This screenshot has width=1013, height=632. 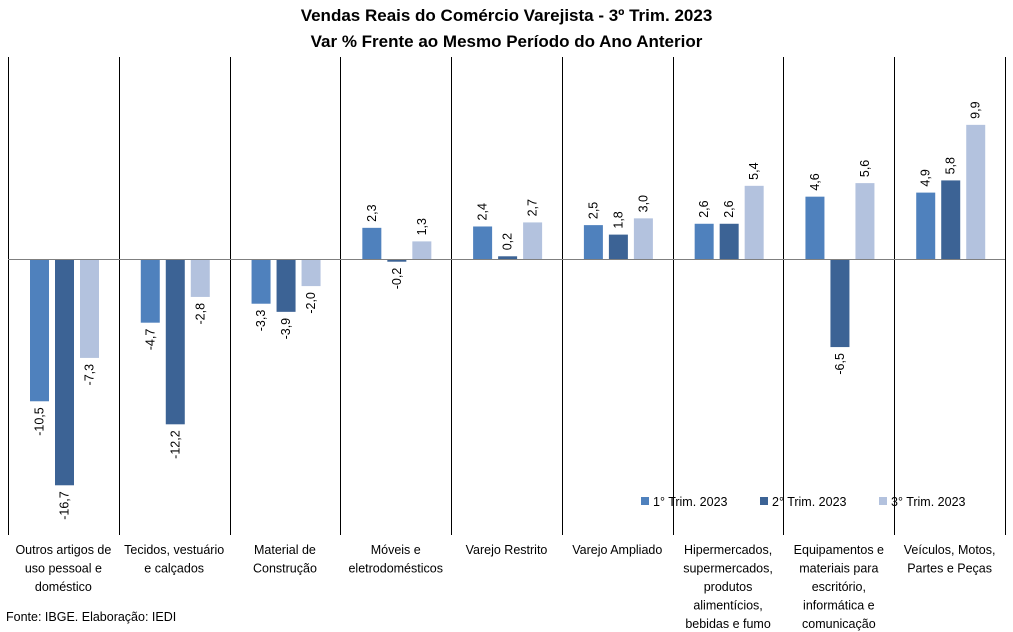 What do you see at coordinates (150, 340) in the screenshot?
I see `data-label: -4,7` at bounding box center [150, 340].